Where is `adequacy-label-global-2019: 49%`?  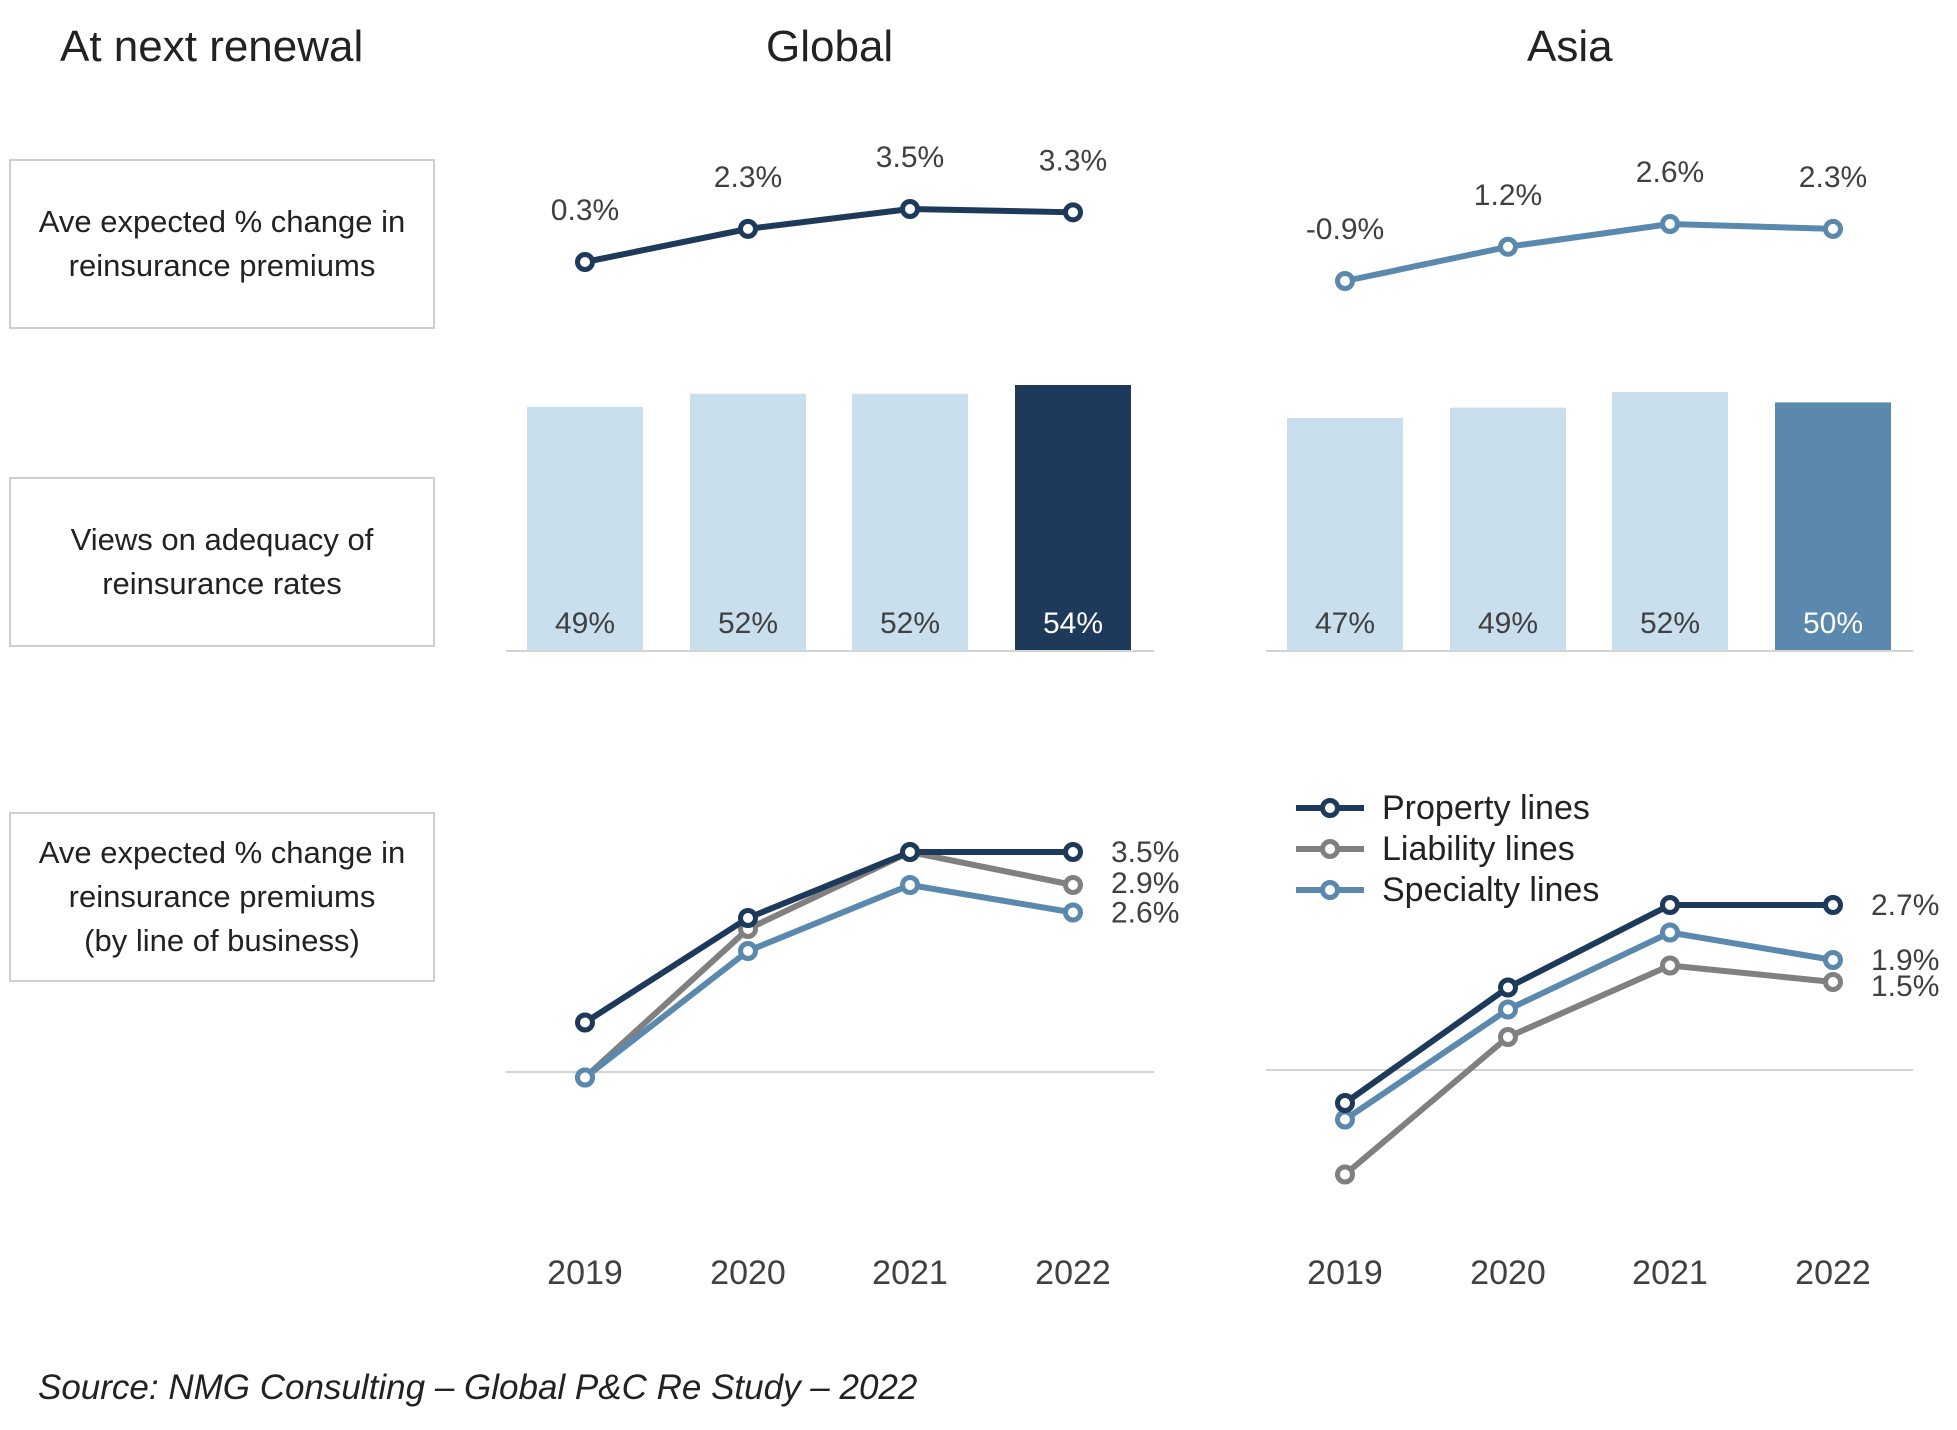
adequacy-label-global-2019: 49% is located at coordinates (585, 623).